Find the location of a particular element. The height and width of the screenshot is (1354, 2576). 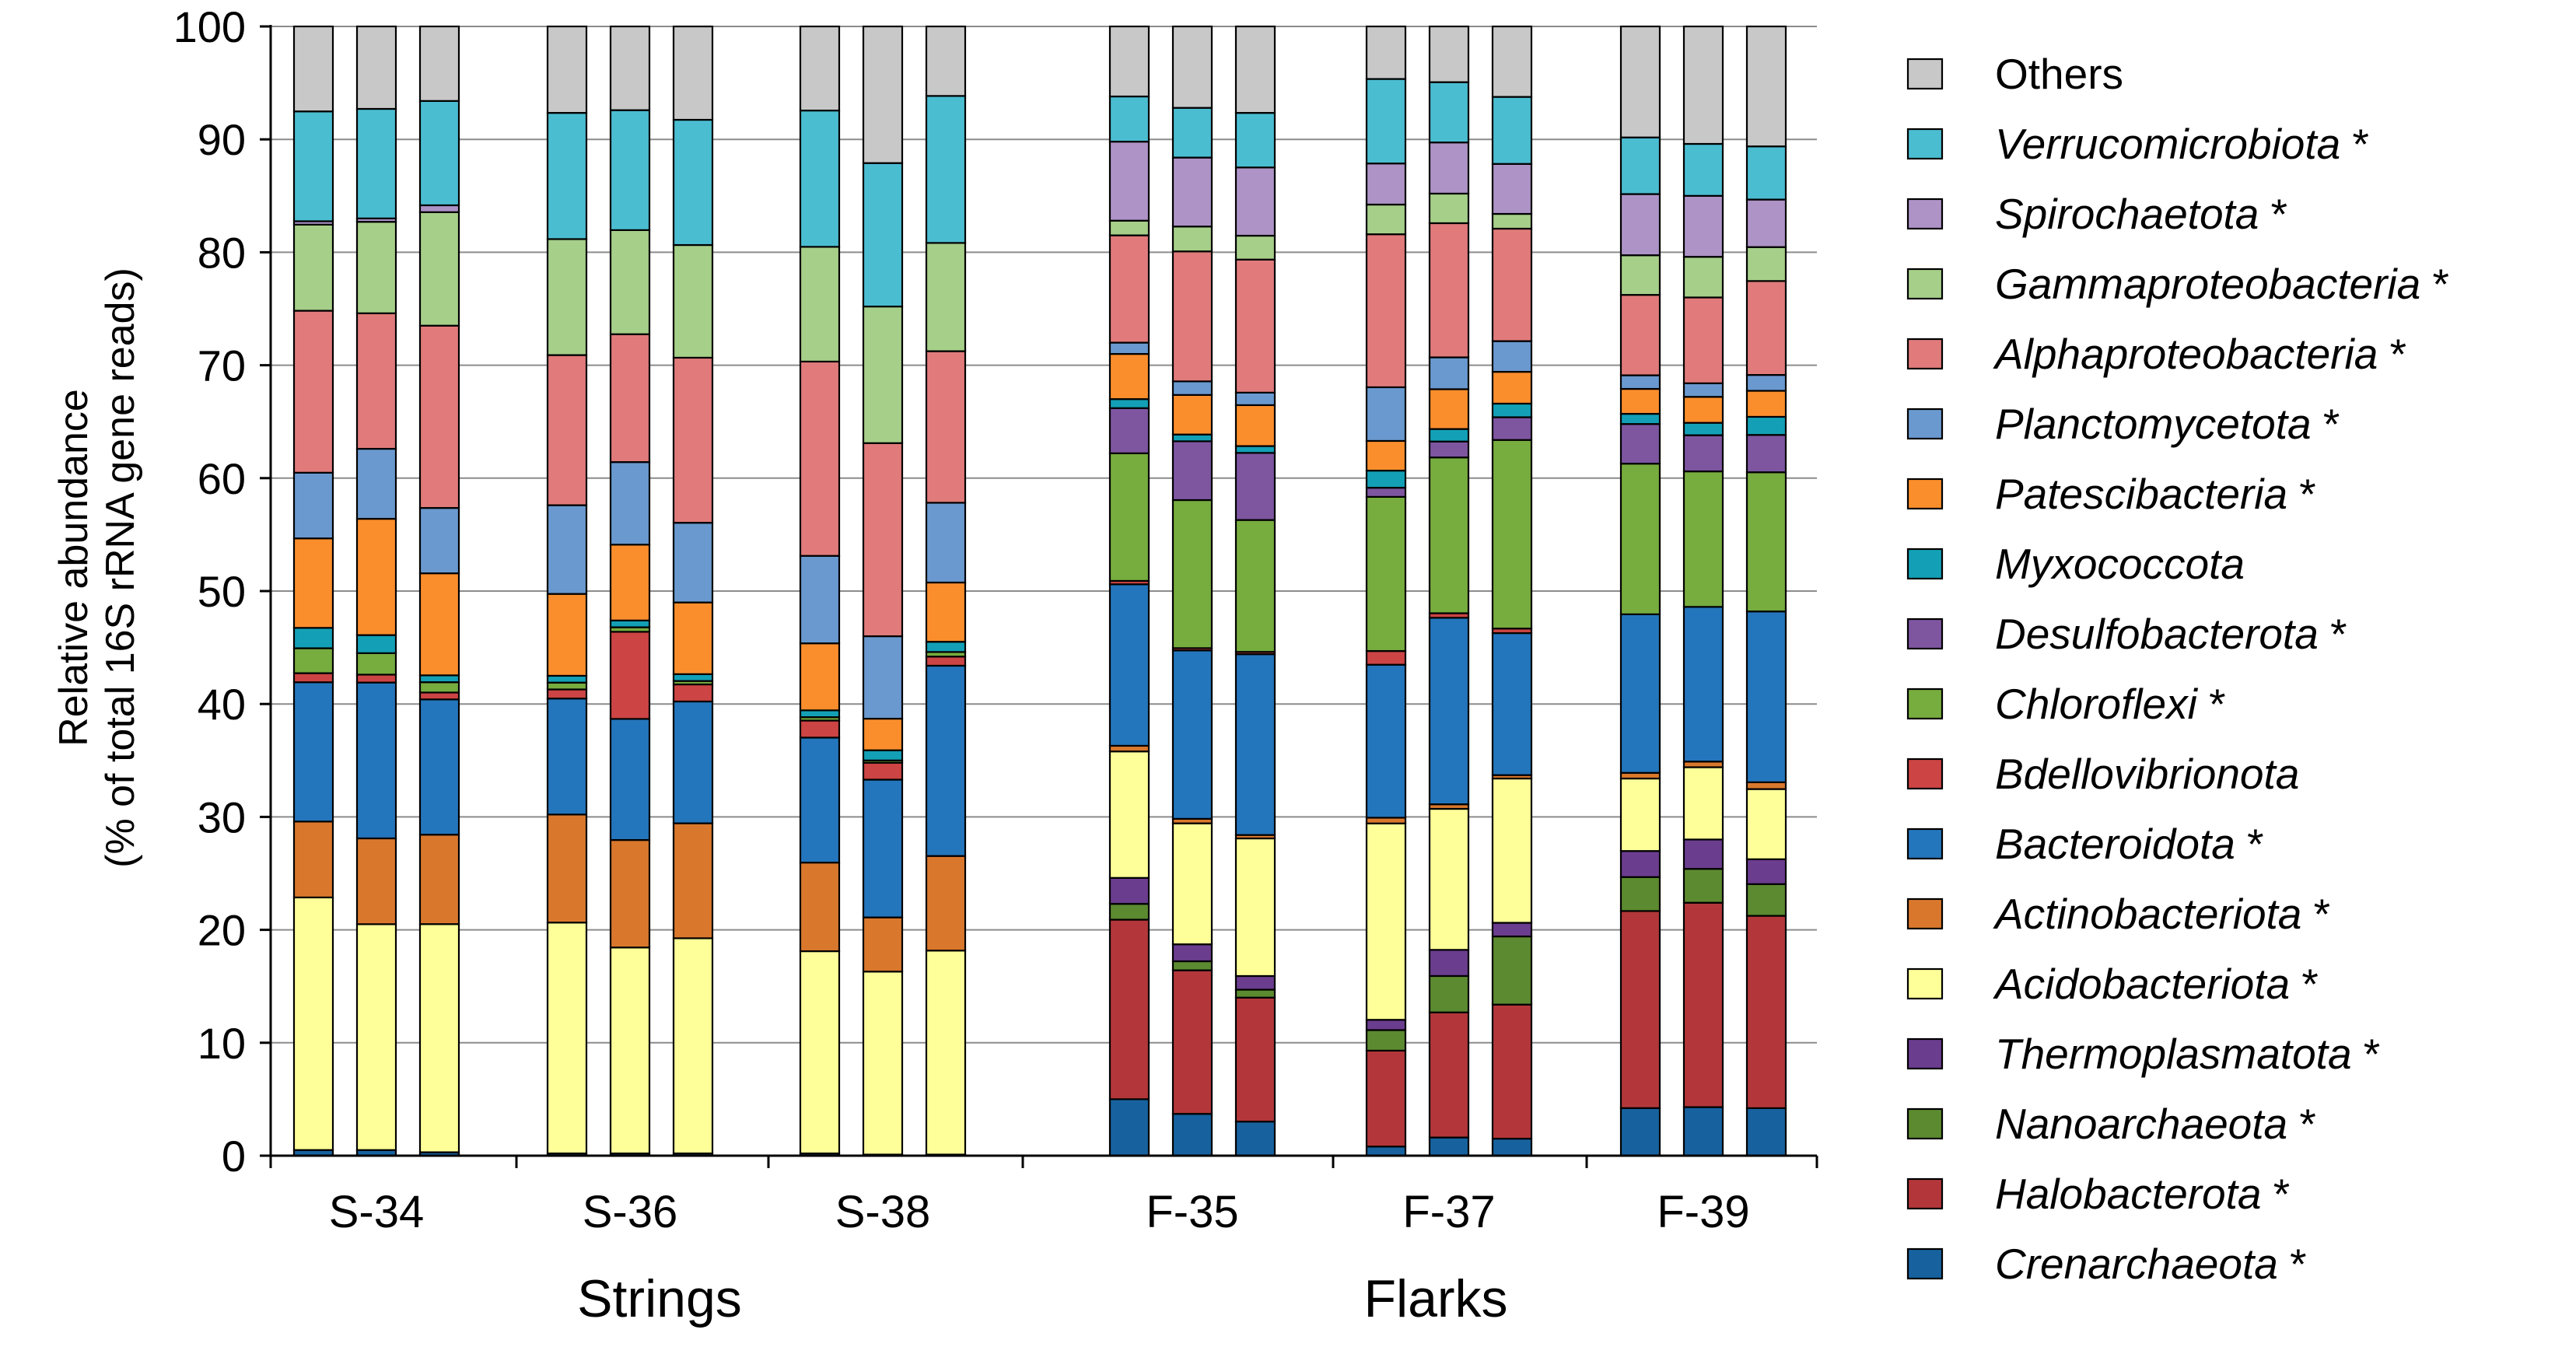

bar-segment-nanoarchaeota is located at coordinates (1703, 886).